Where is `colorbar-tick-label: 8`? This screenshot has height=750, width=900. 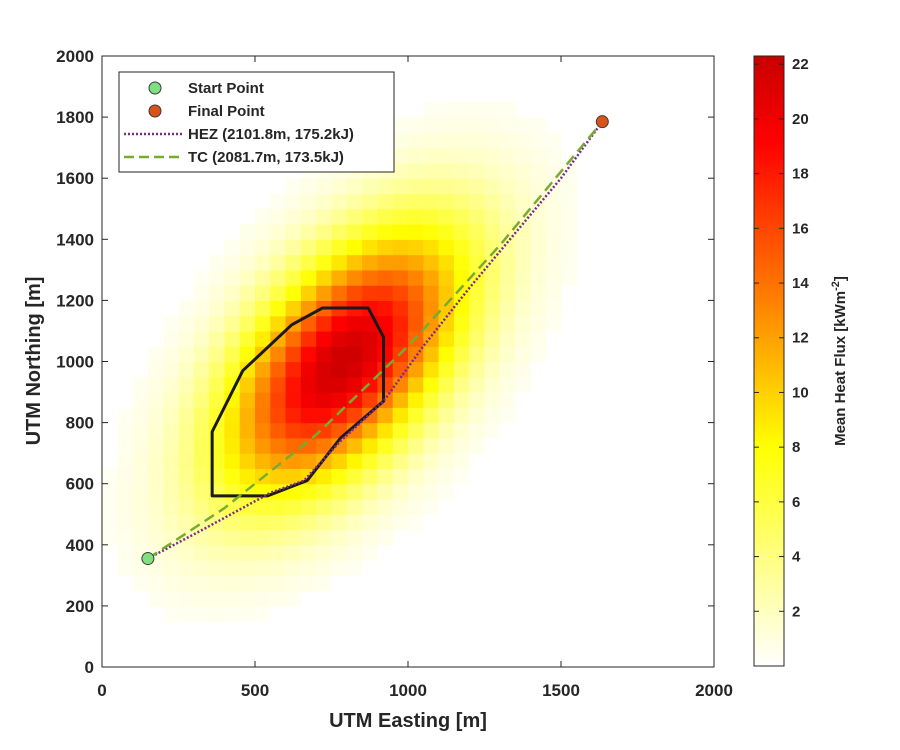
colorbar-tick-label: 8 is located at coordinates (796, 447).